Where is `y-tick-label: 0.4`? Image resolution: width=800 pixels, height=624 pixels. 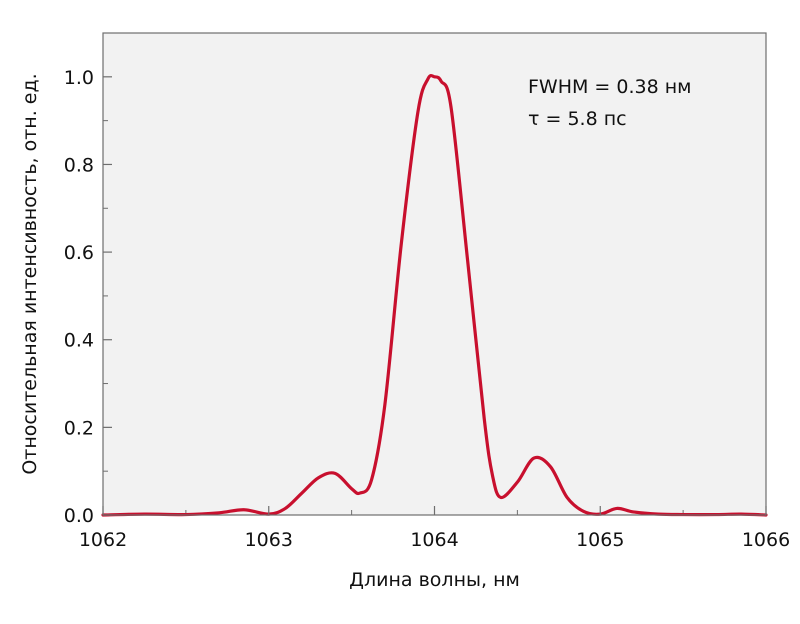
y-tick-label: 0.4 is located at coordinates (79, 341).